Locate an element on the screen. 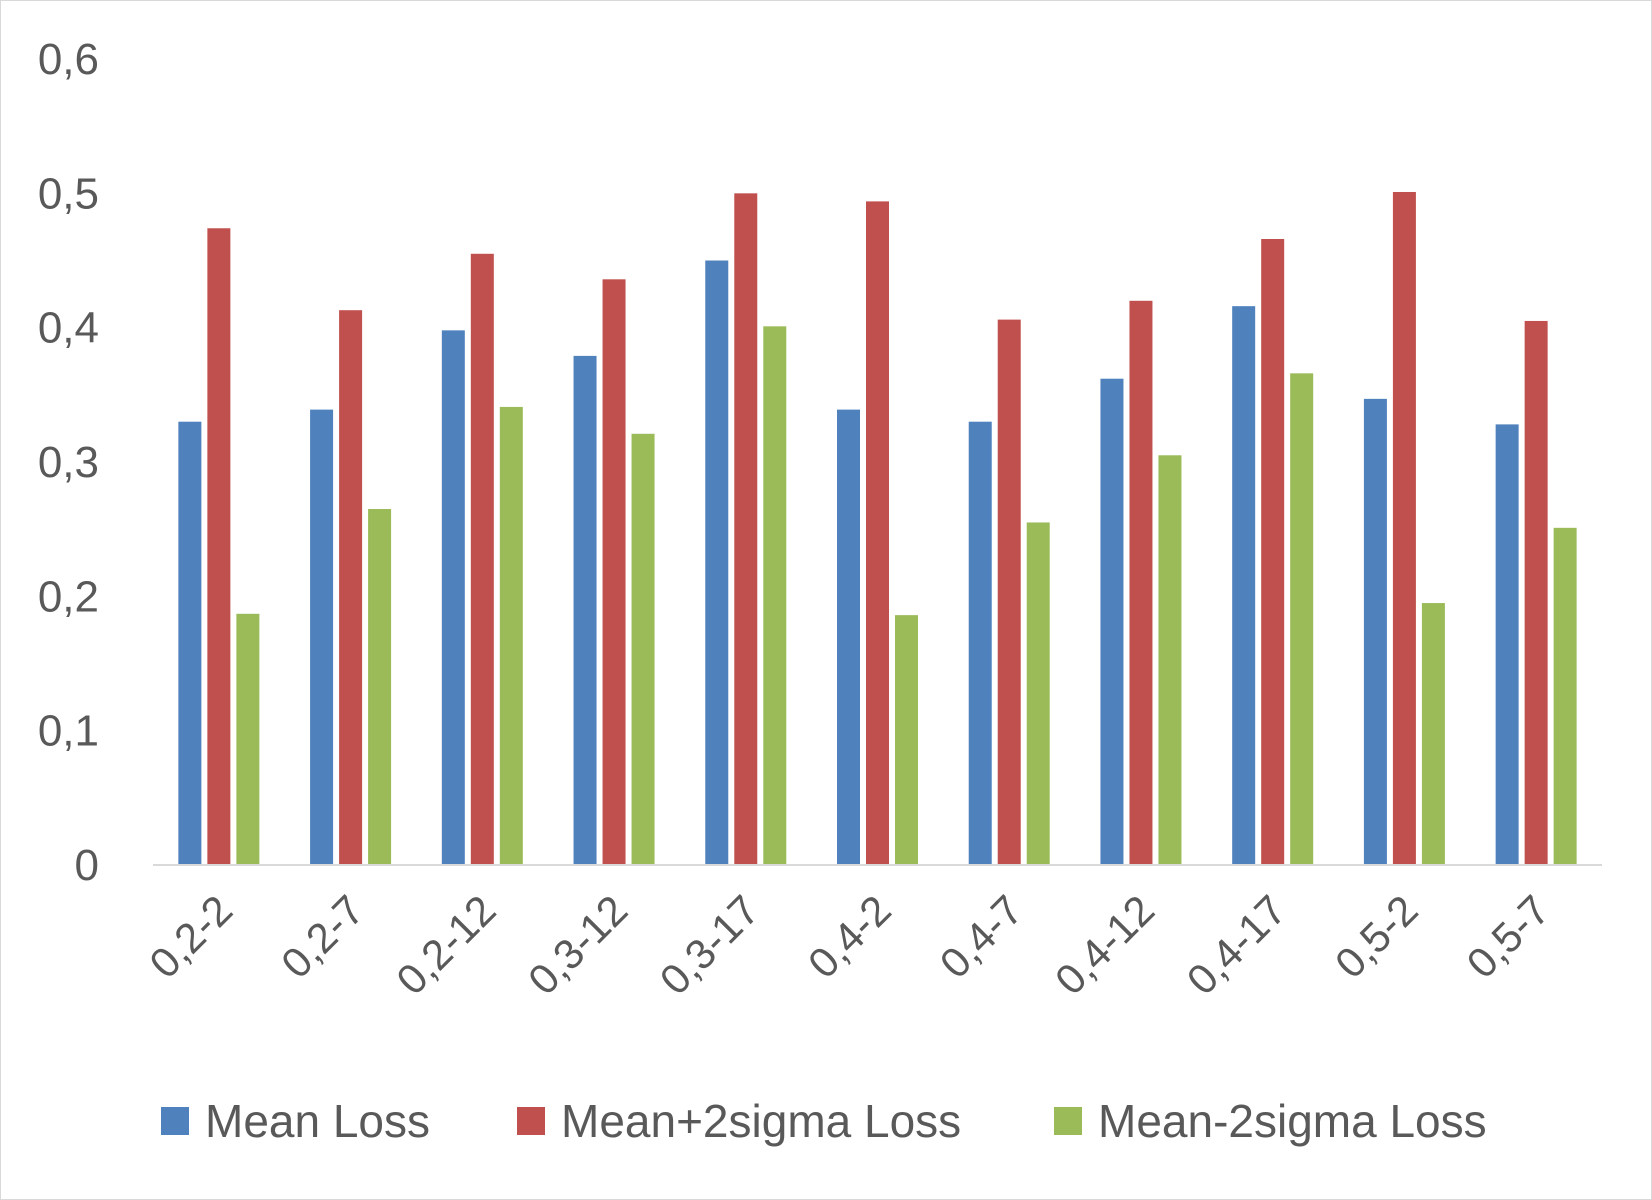 The image size is (1652, 1200). y-tick-label: 0 is located at coordinates (87, 865).